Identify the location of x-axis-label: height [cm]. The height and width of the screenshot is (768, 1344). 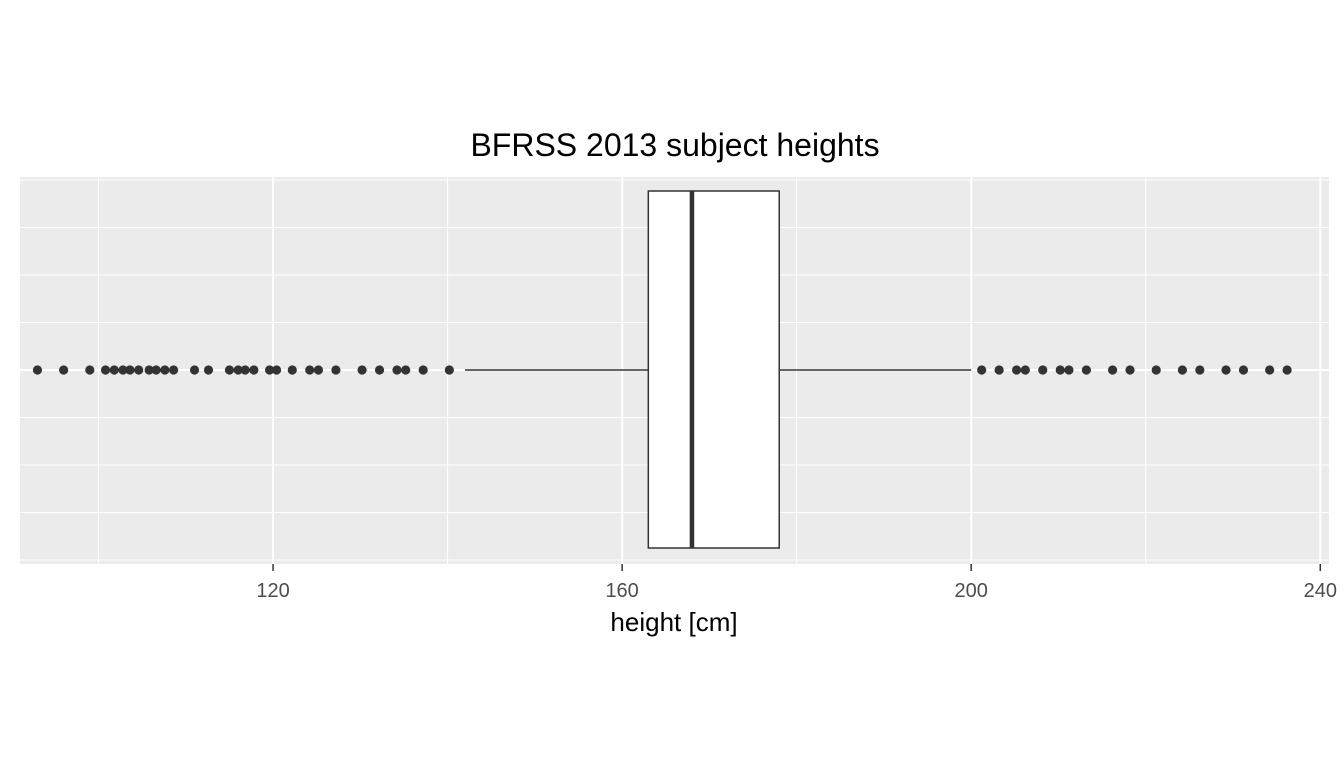
(673, 622).